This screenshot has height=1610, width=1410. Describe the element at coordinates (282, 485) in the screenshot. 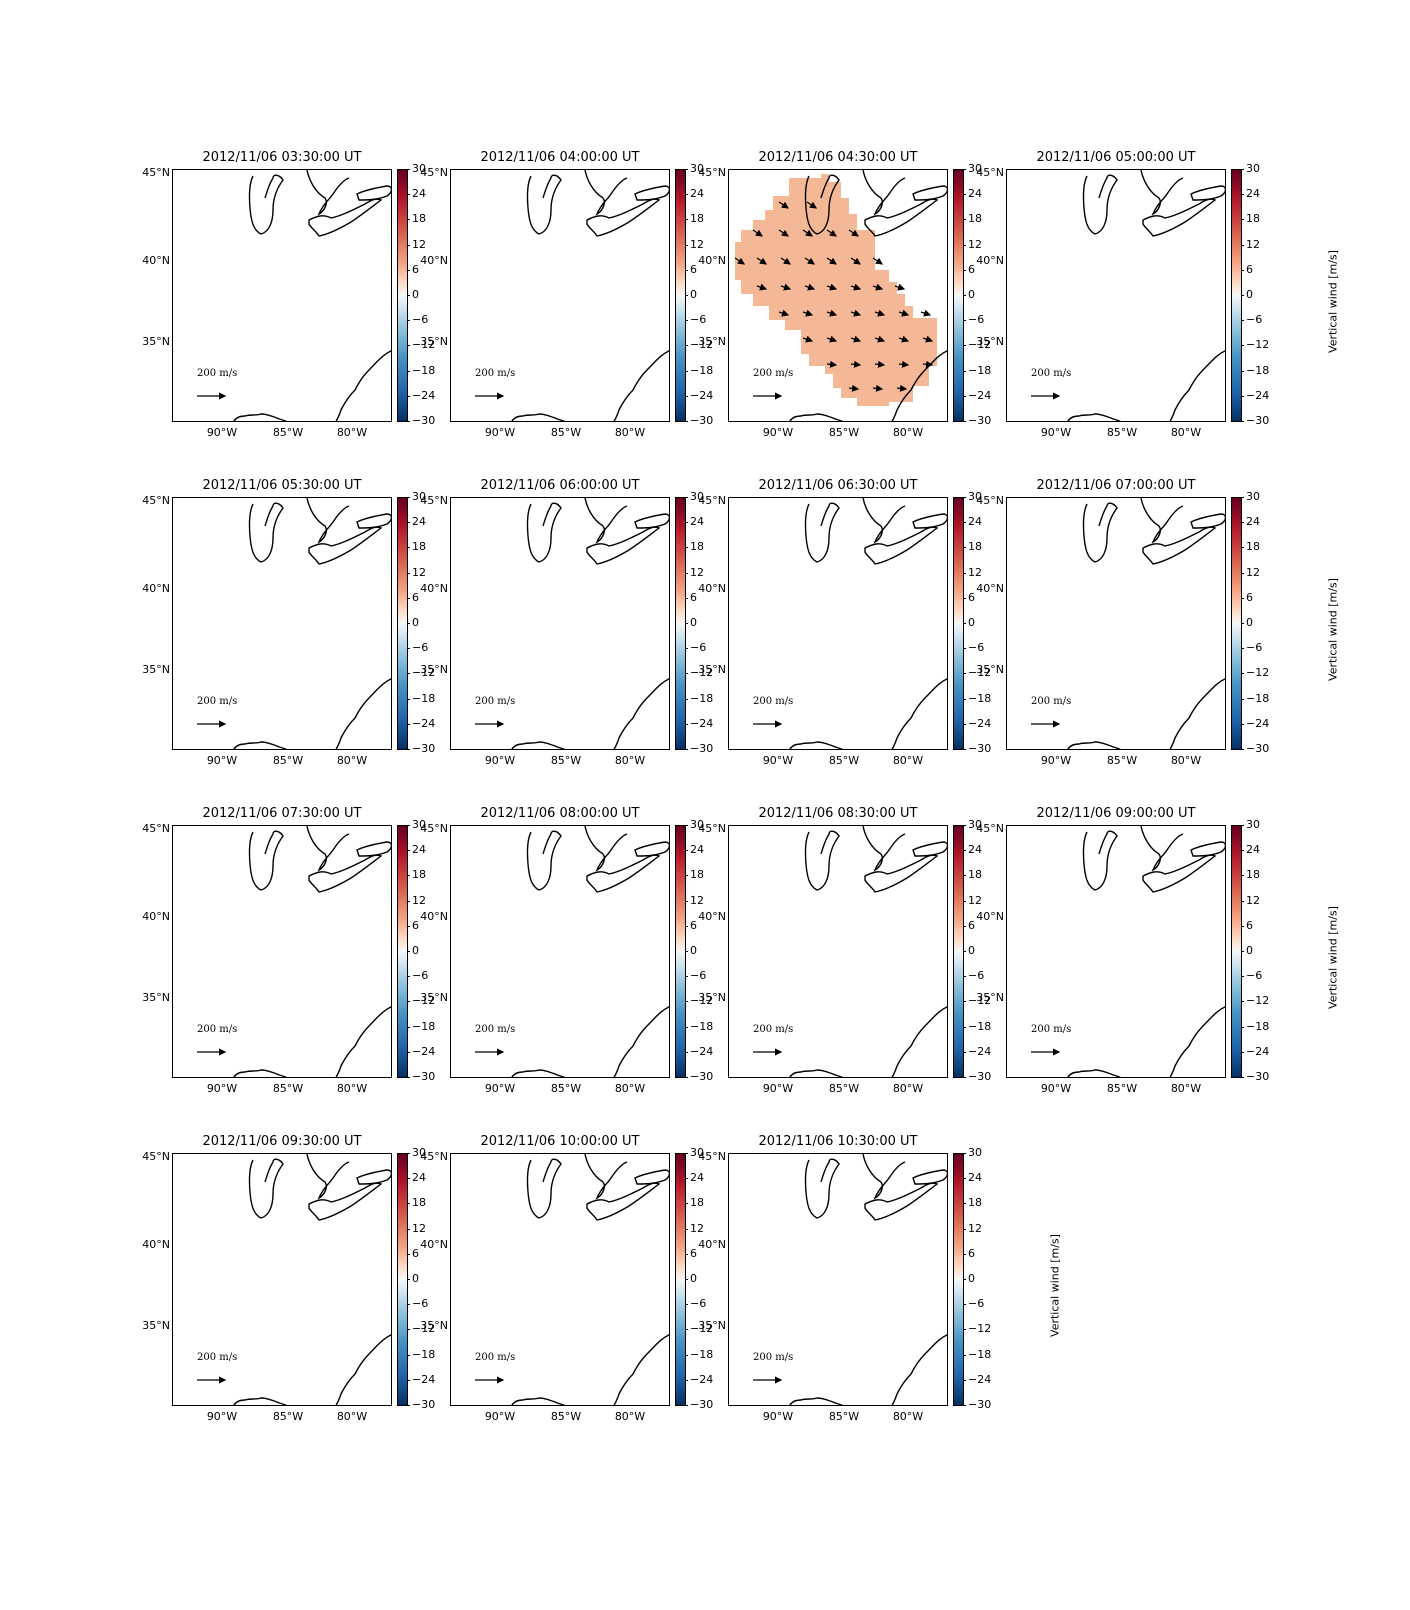

I see `panel-title: 2012/11/06 05:30:00 UT` at that location.